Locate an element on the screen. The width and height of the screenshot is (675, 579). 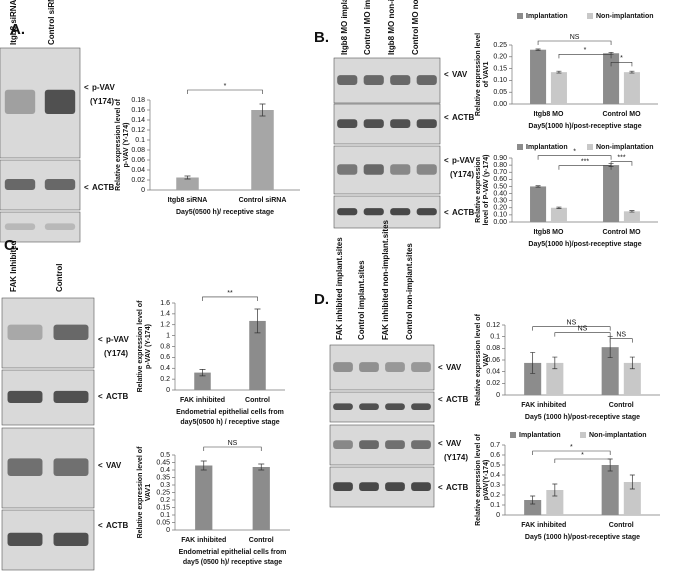
y-tick-label: 0.12 is located at coordinates (138, 130).